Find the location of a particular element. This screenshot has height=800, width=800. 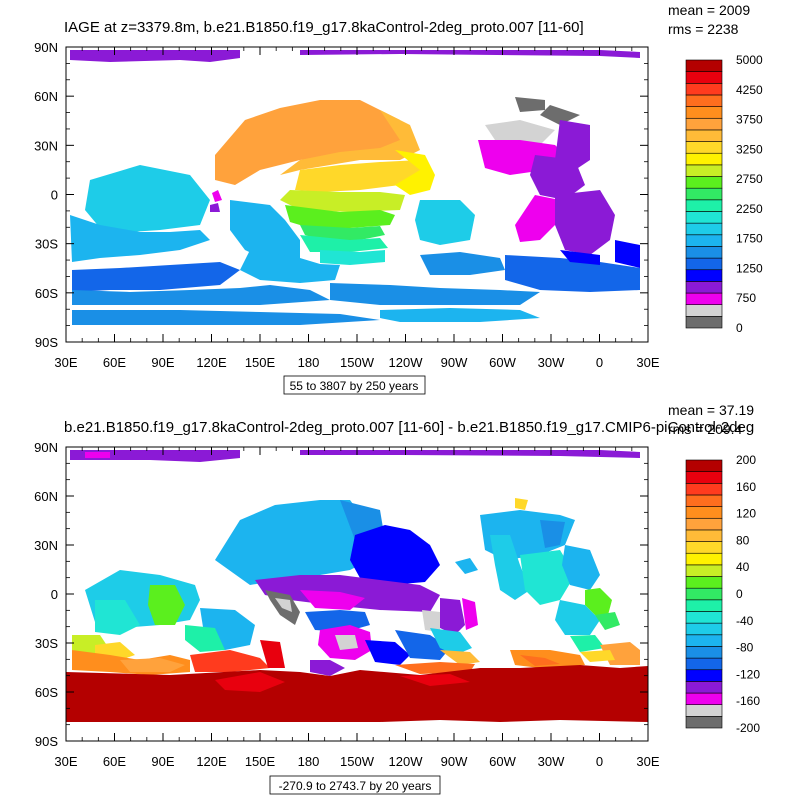

colorbar-label: -120 is located at coordinates (748, 674).